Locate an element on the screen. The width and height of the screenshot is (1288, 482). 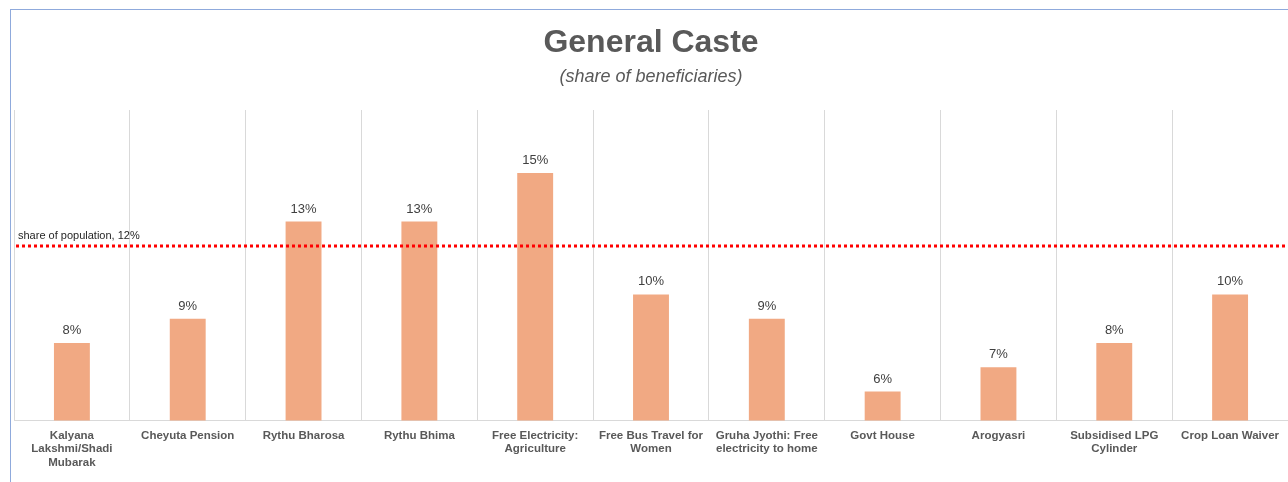
data-label: 6% is located at coordinates (883, 378).